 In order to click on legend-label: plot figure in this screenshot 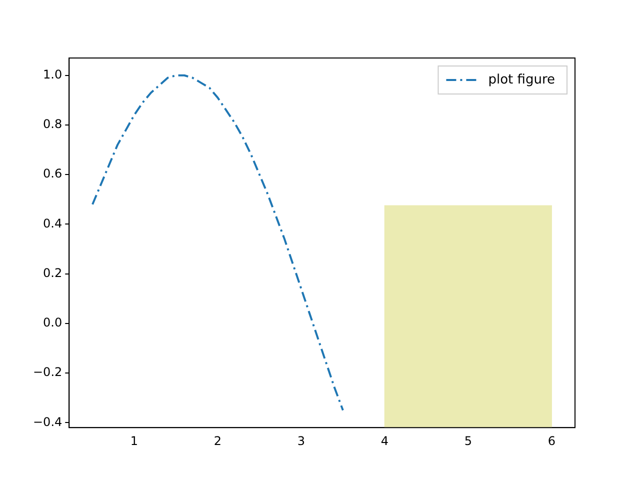, I will do `click(522, 80)`.